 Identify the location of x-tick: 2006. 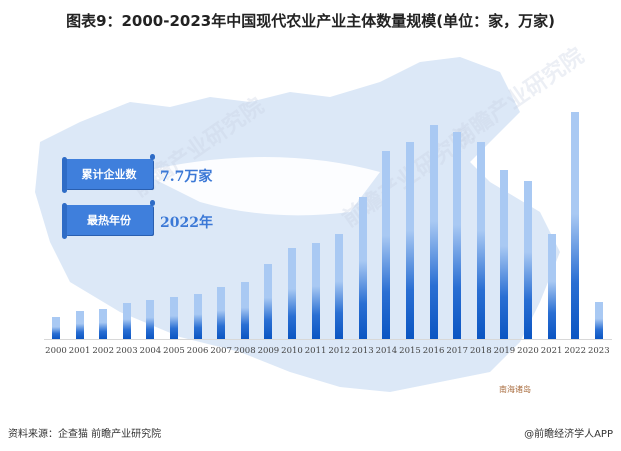
(197, 351).